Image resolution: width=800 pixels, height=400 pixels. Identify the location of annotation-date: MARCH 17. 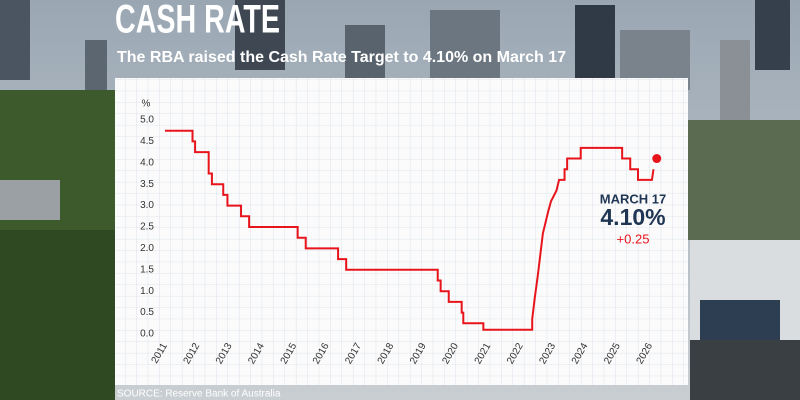
(633, 198).